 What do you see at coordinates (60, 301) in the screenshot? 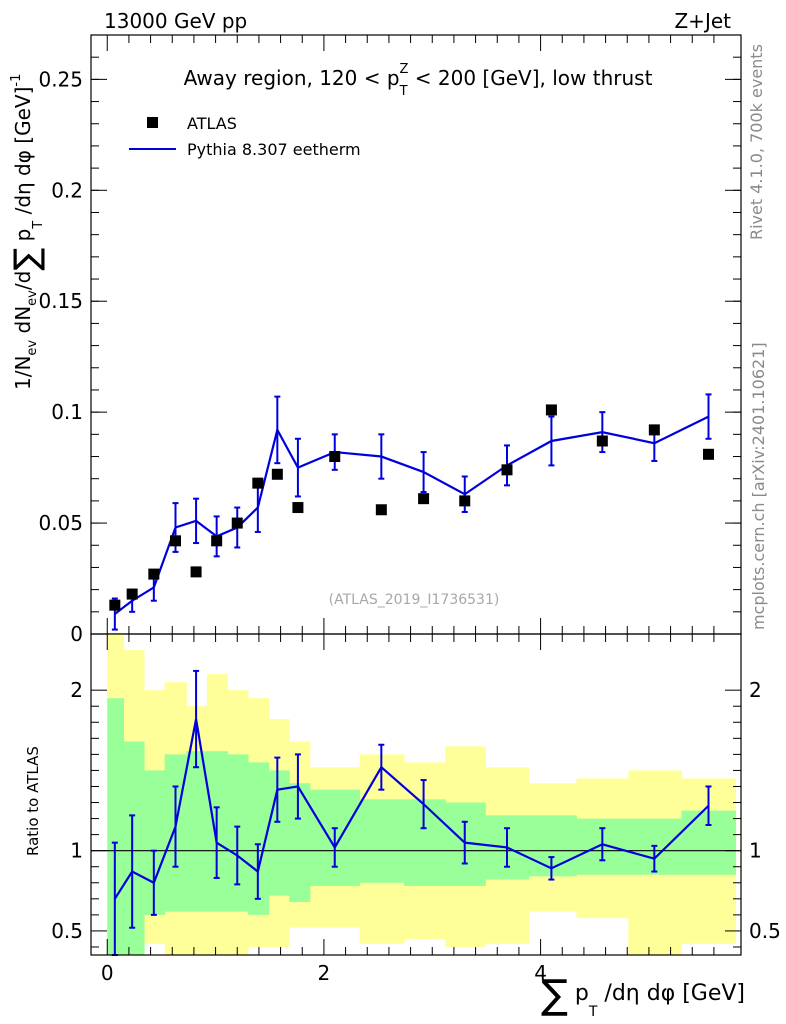
I see `top-ytick-label: 0.15` at bounding box center [60, 301].